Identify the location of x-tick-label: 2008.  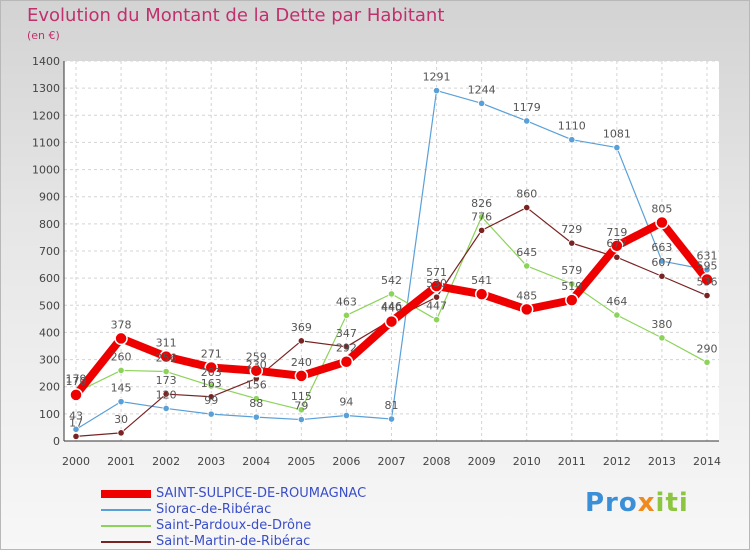
(437, 461).